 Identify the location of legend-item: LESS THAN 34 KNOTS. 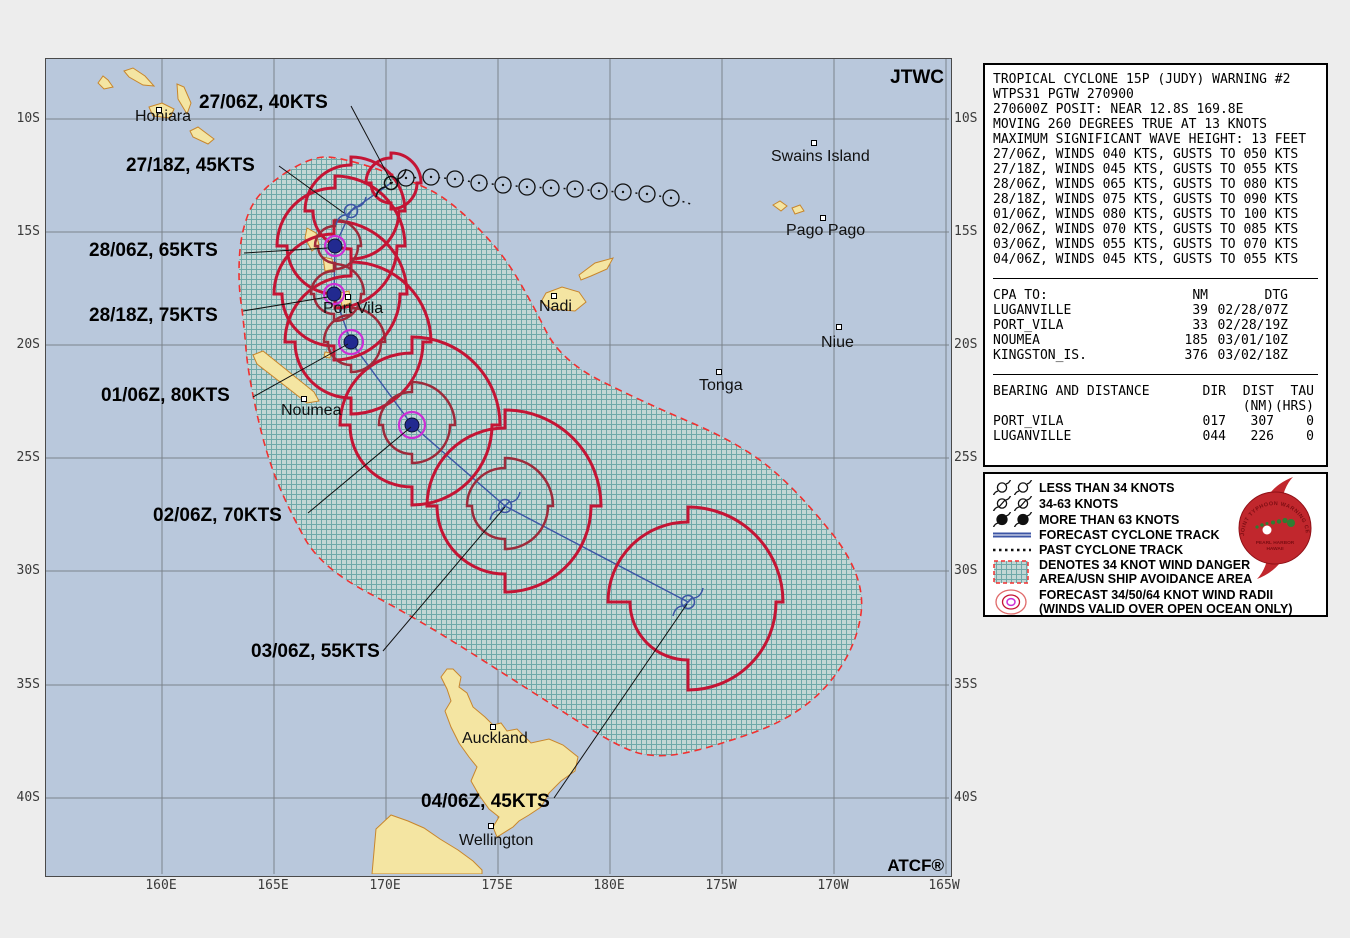
(1155, 487).